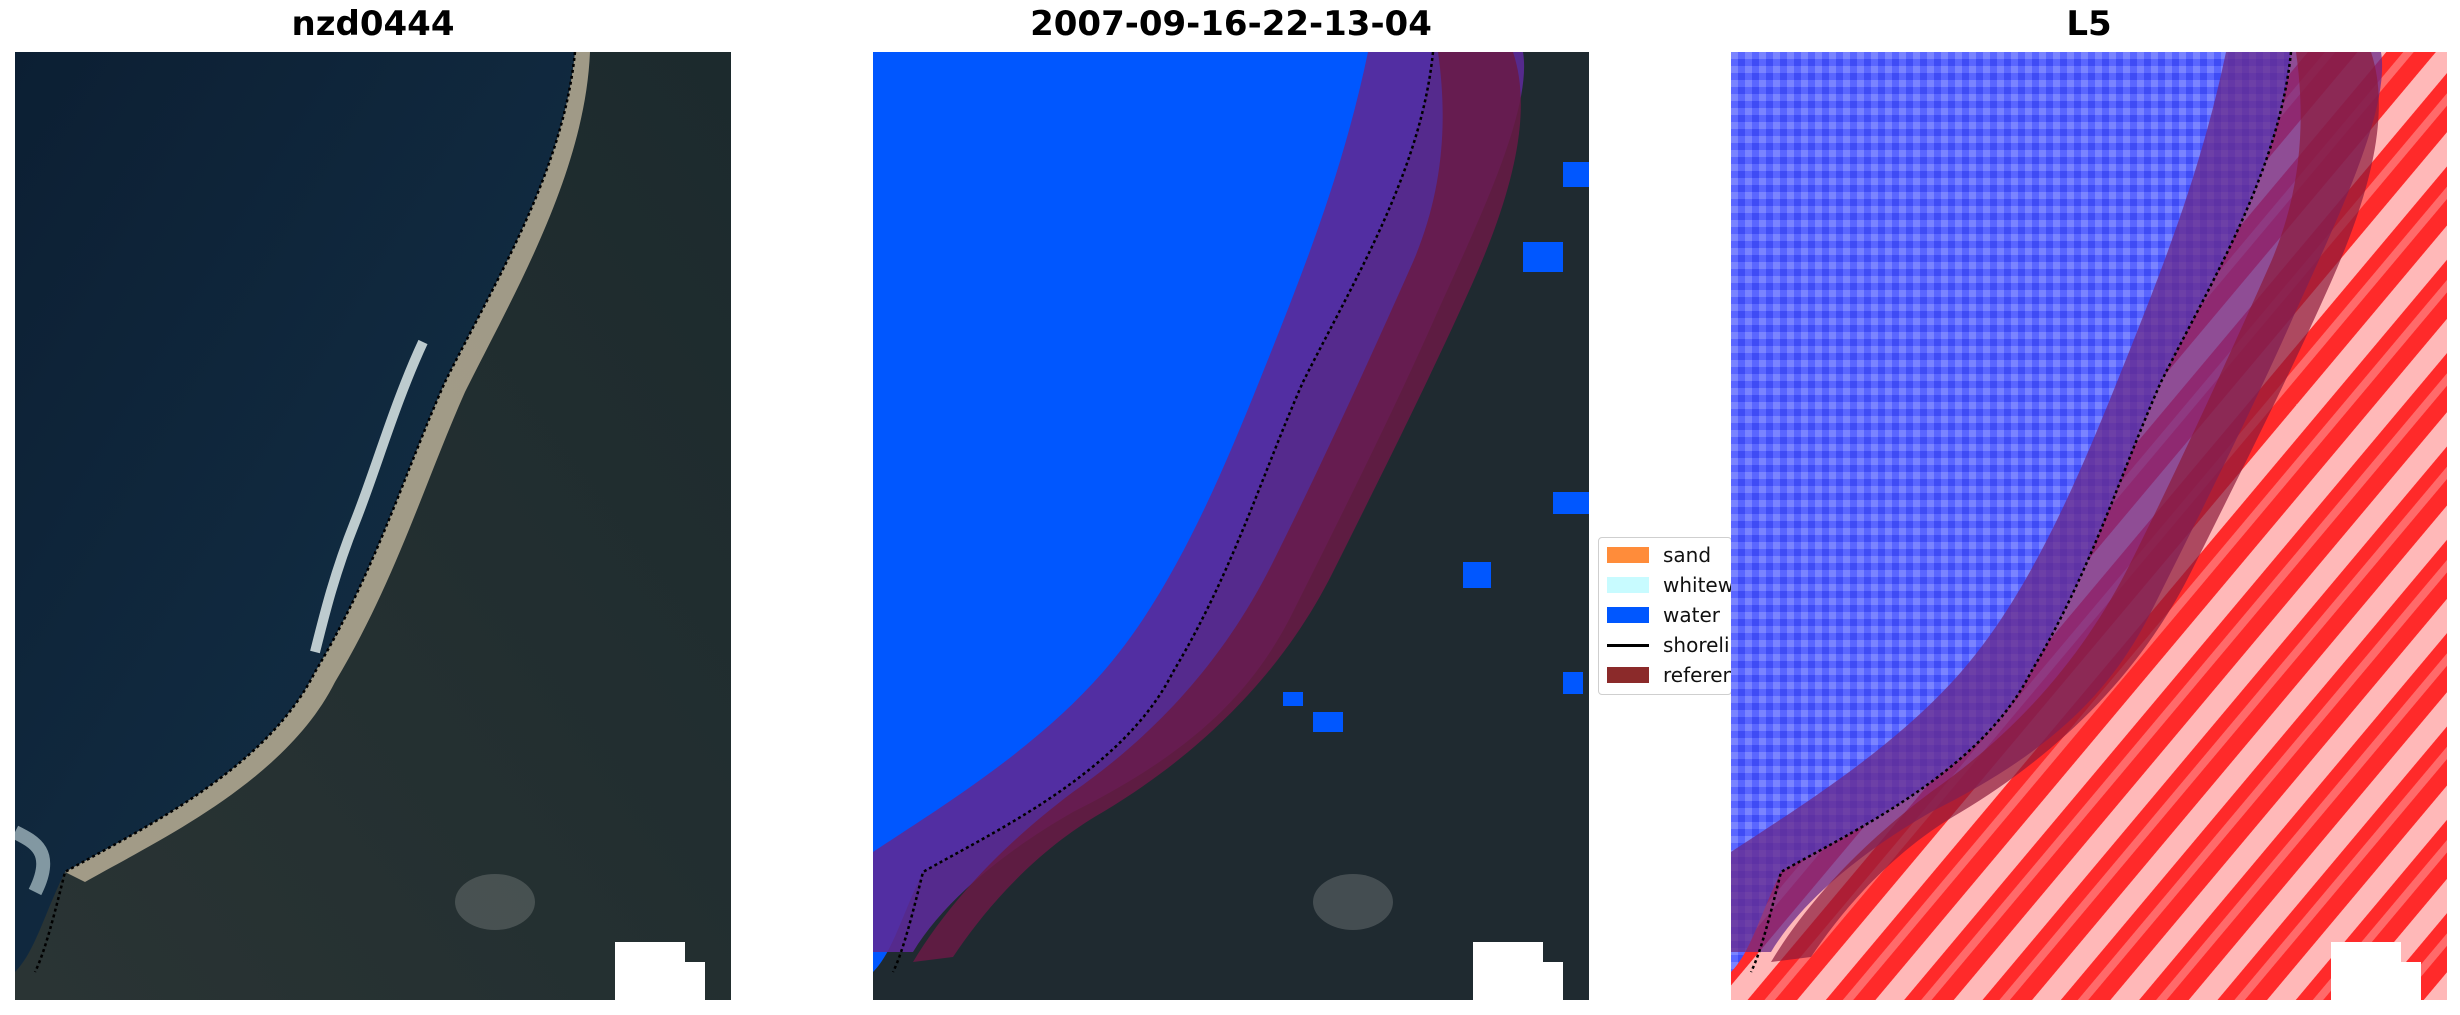 Image resolution: width=2460 pixels, height=1015 pixels. Describe the element at coordinates (1628, 585) in the screenshot. I see `whitewater-swatch` at that location.